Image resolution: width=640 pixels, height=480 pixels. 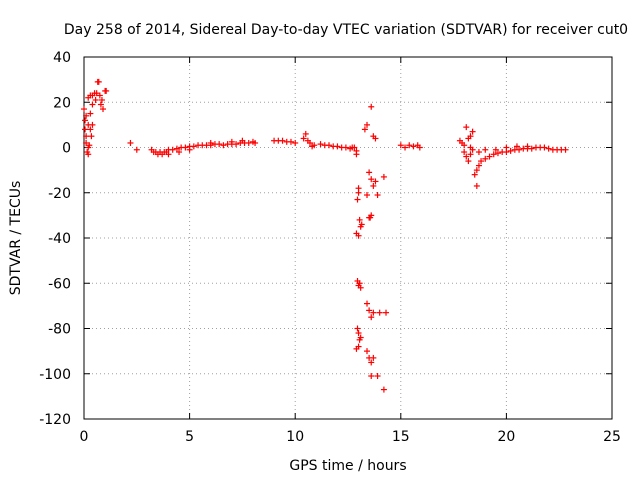 What do you see at coordinates (62, 58) in the screenshot?
I see `y-tick-label: 40` at bounding box center [62, 58].